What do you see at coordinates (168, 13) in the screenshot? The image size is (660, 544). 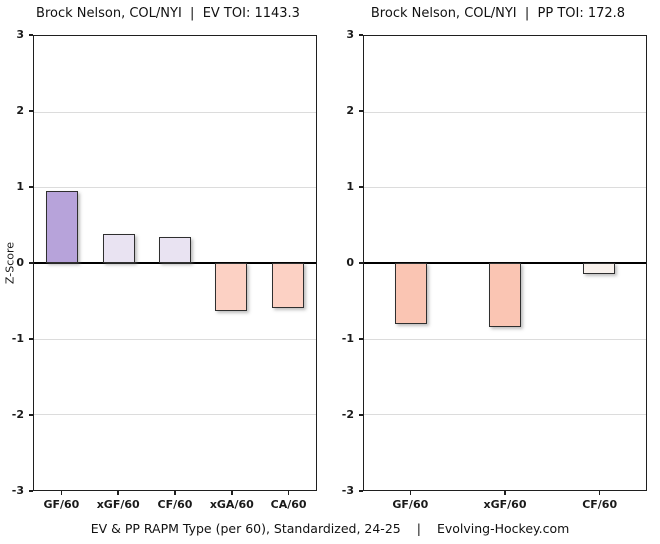 I see `chart-title: Brock Nelson, COL/NYI | EV TOI: 1143.3` at bounding box center [168, 13].